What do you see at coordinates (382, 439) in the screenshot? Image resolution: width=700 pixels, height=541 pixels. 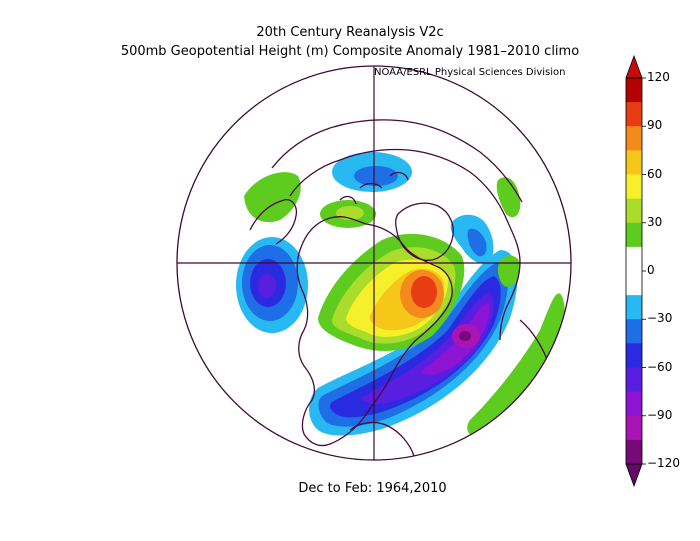 I see `south-america-outline` at bounding box center [382, 439].